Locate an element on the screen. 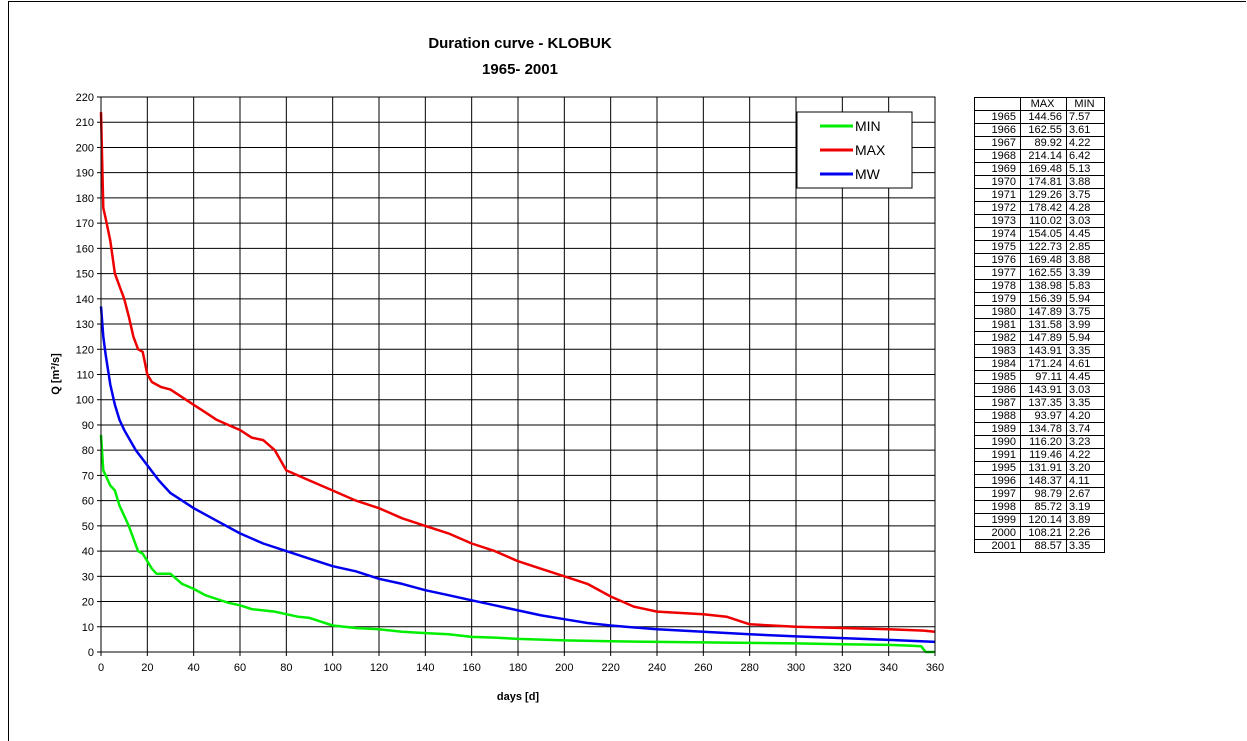  table-row: 1983 143.91 3.35 is located at coordinates (1039, 351).